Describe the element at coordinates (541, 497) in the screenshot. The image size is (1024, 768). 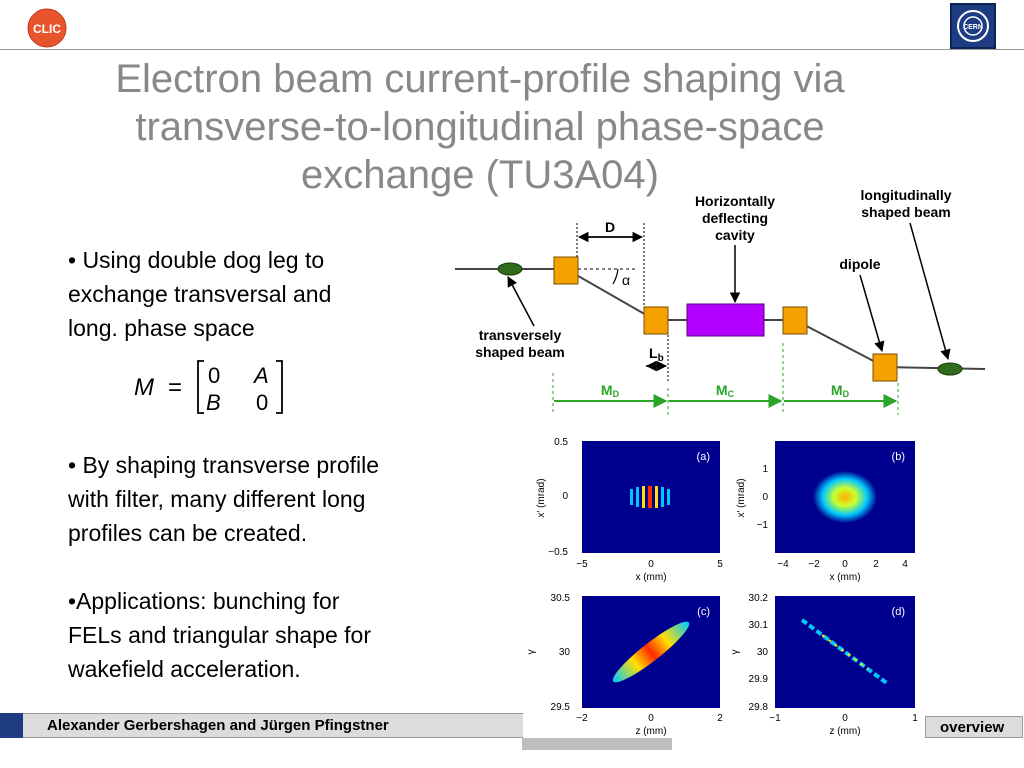
I see `plot-a-ylabel: x′ (mrad)` at that location.